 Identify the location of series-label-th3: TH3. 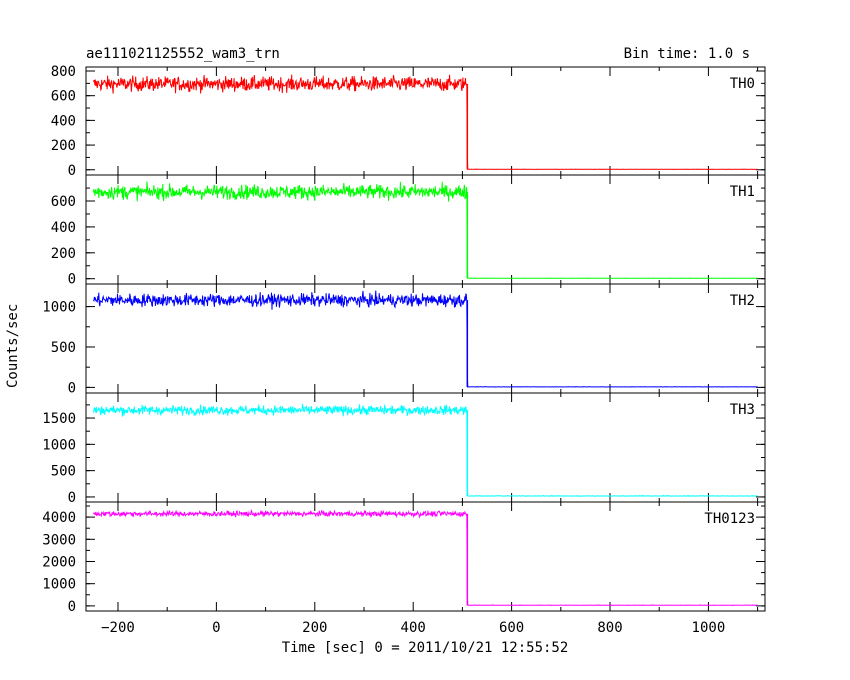
(742, 410).